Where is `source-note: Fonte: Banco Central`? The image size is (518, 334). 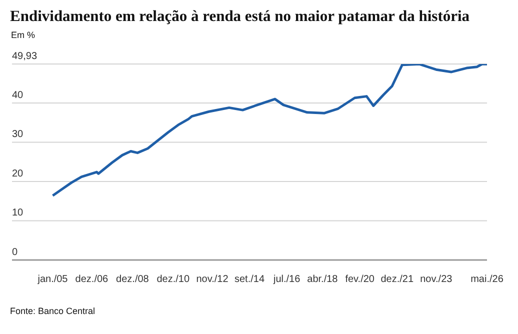
source-note: Fonte: Banco Central is located at coordinates (53, 311).